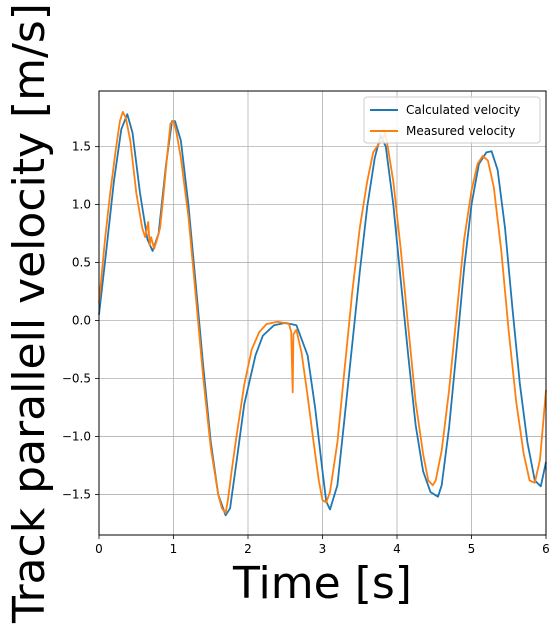 The height and width of the screenshot is (627, 558). Describe the element at coordinates (546, 549) in the screenshot. I see `x-tick-label: 6` at that location.